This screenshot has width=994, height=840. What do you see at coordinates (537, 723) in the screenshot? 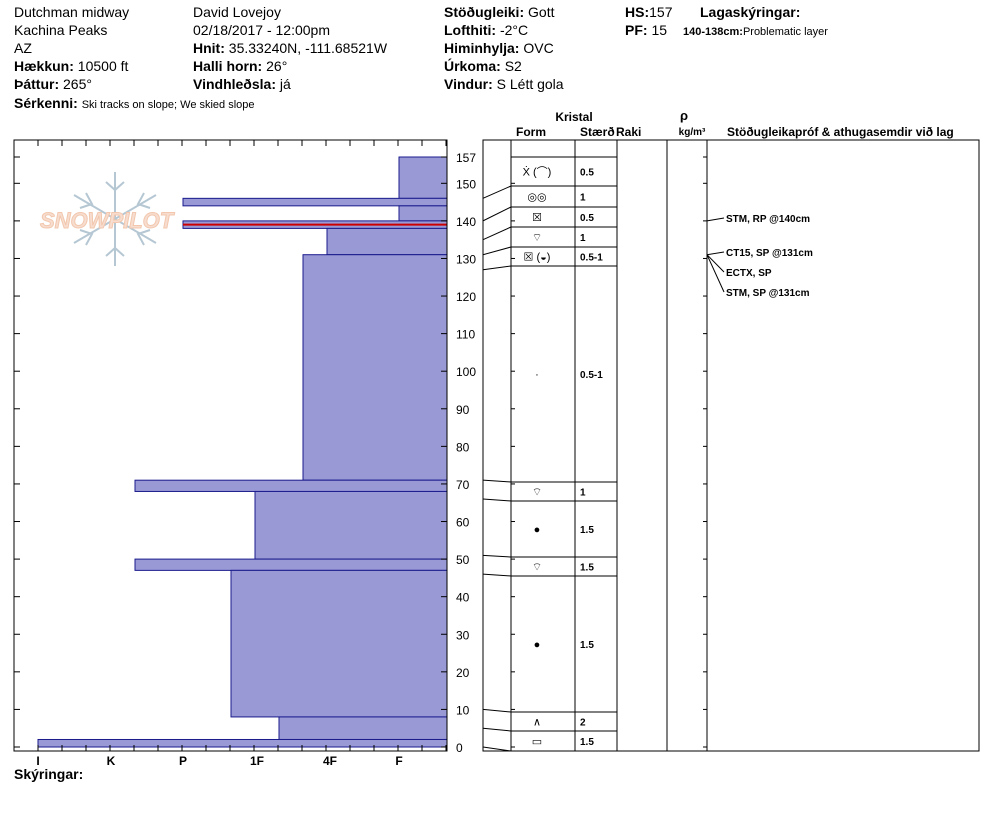
I see `crystal-form: ∧` at bounding box center [537, 723].